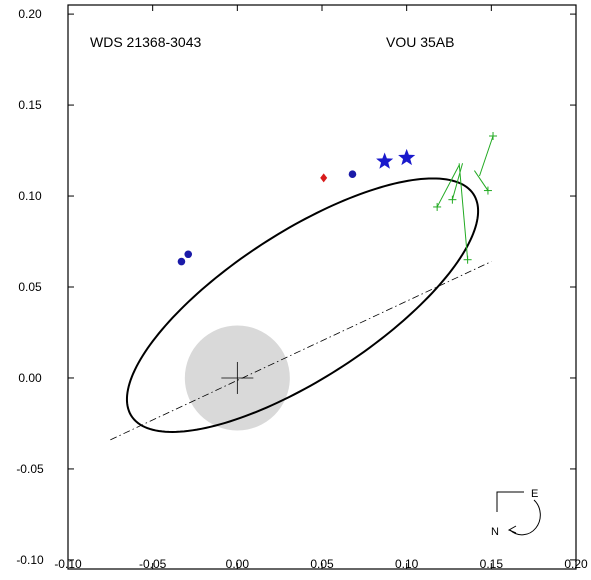  What do you see at coordinates (525, 517) in the screenshot?
I see `compass-arrow` at bounding box center [525, 517].